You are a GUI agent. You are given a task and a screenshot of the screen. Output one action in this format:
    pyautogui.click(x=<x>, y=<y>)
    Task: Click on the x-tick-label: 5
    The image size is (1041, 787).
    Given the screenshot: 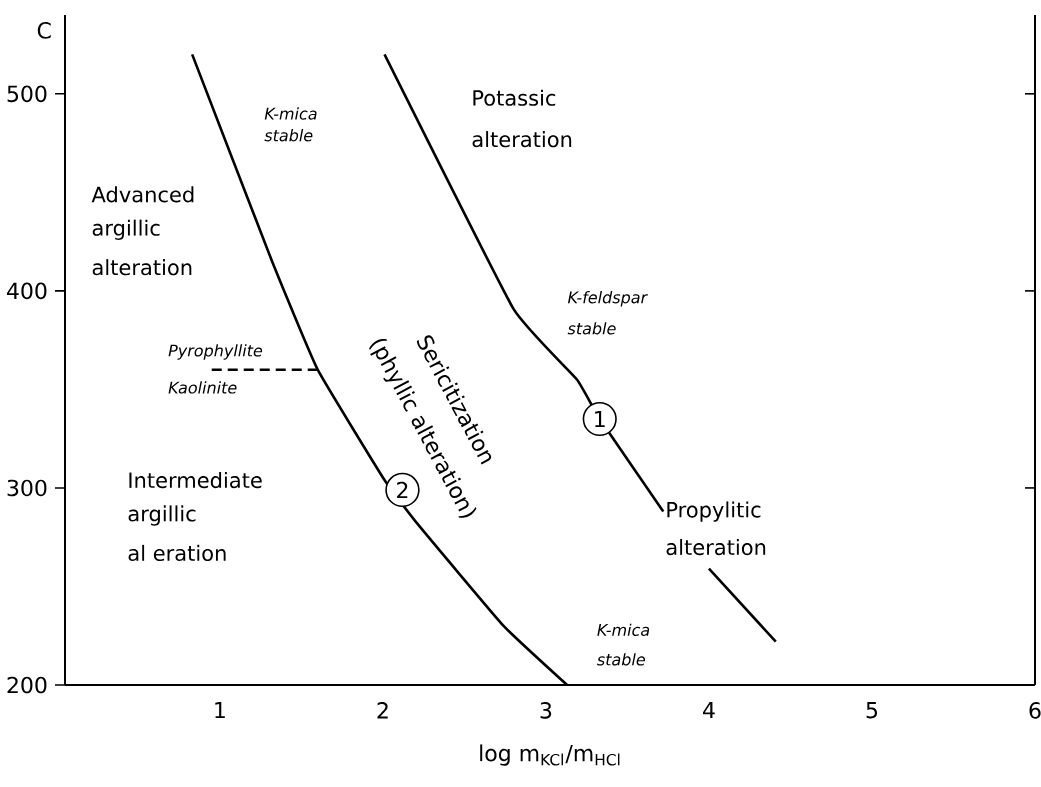 What is the action you would take?
    pyautogui.click(x=872, y=710)
    